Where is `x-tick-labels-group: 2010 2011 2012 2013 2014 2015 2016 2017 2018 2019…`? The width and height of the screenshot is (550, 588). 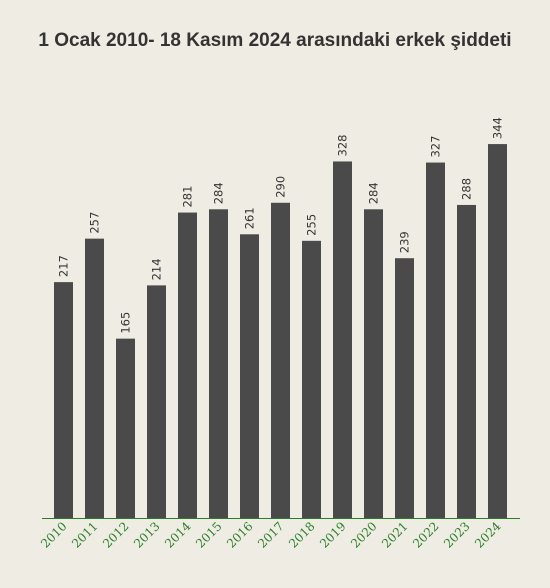
x-tick-labels-group: 2010 2011 2012 2013 2014 2015 2016 2017 2018 2019… is located at coordinates (271, 535).